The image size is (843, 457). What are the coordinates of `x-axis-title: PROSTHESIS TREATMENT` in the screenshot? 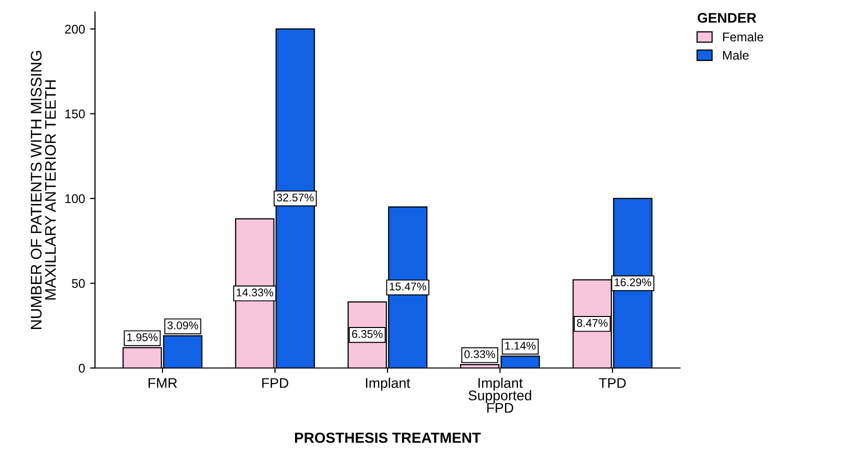 It's located at (388, 437).